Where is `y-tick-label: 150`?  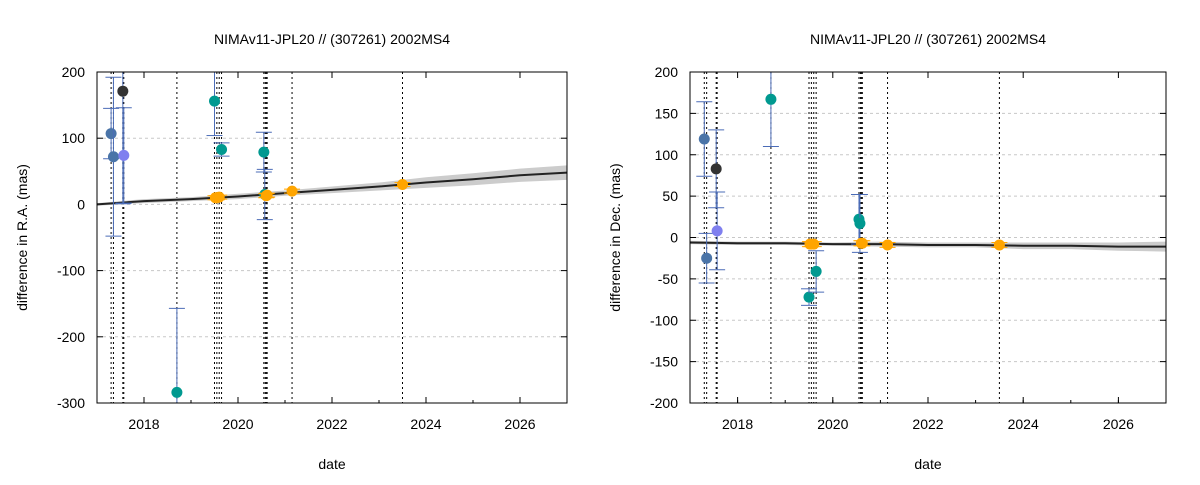
y-tick-label: 150 is located at coordinates (667, 113).